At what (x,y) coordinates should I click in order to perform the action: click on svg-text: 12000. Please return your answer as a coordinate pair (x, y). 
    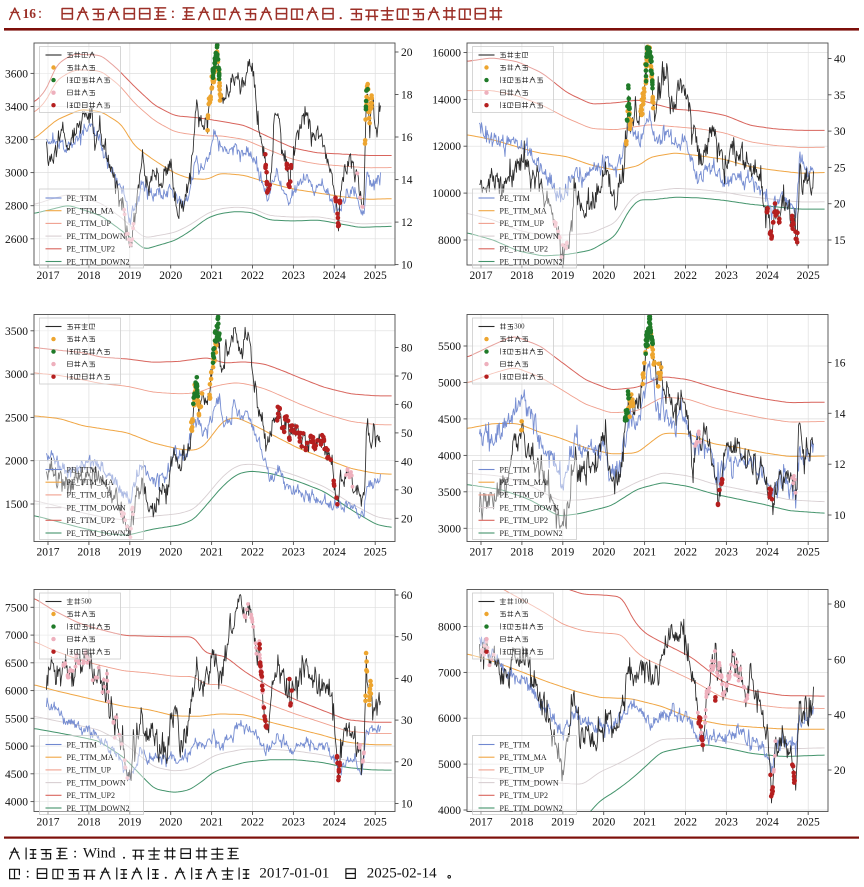
    Looking at the image, I should click on (446, 147).